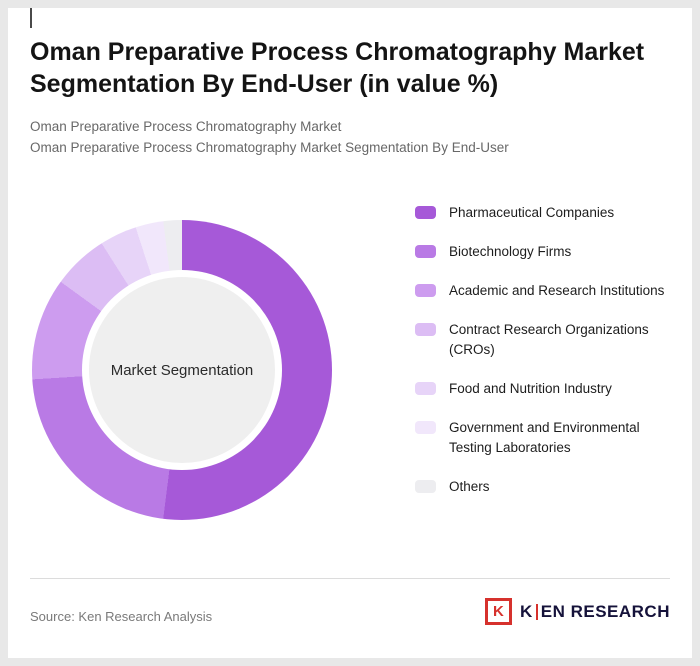 This screenshot has width=700, height=666. I want to click on legend-label: Others, so click(469, 486).